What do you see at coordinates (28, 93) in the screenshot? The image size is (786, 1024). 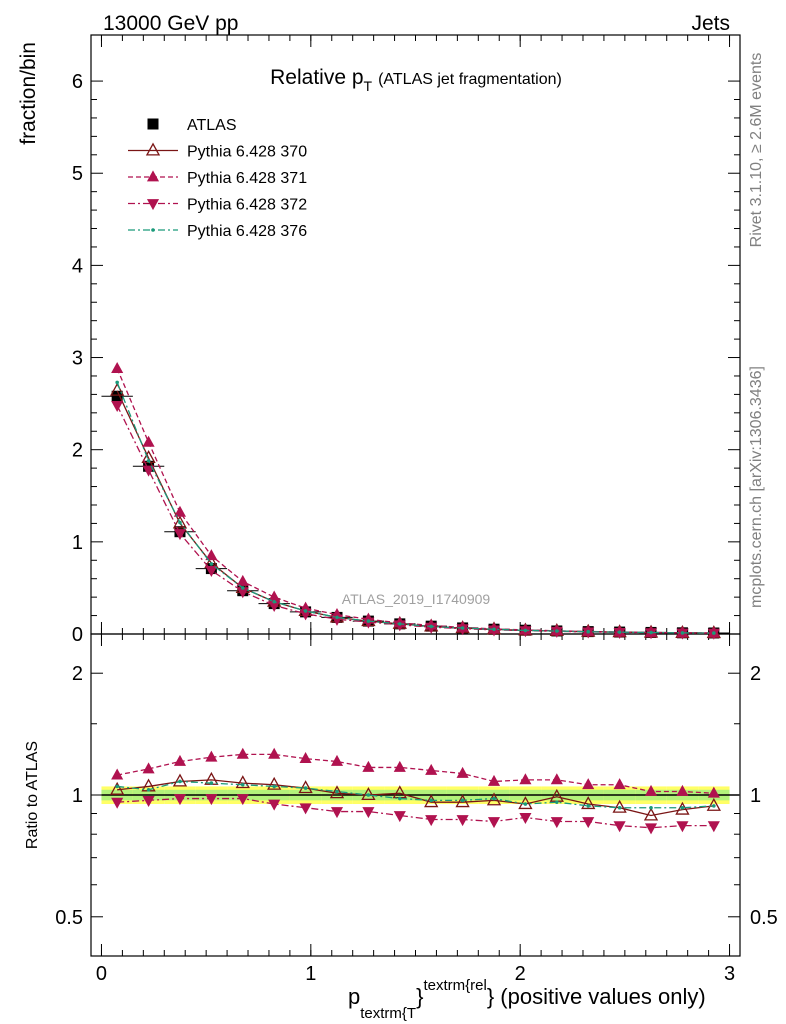 I see `main-y-axis-label: fraction/bin` at bounding box center [28, 93].